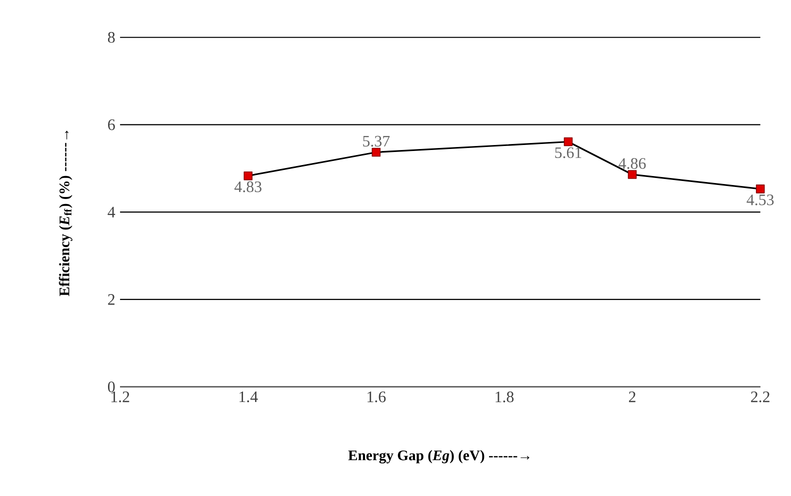  I want to click on data-label: 5.37, so click(376, 141).